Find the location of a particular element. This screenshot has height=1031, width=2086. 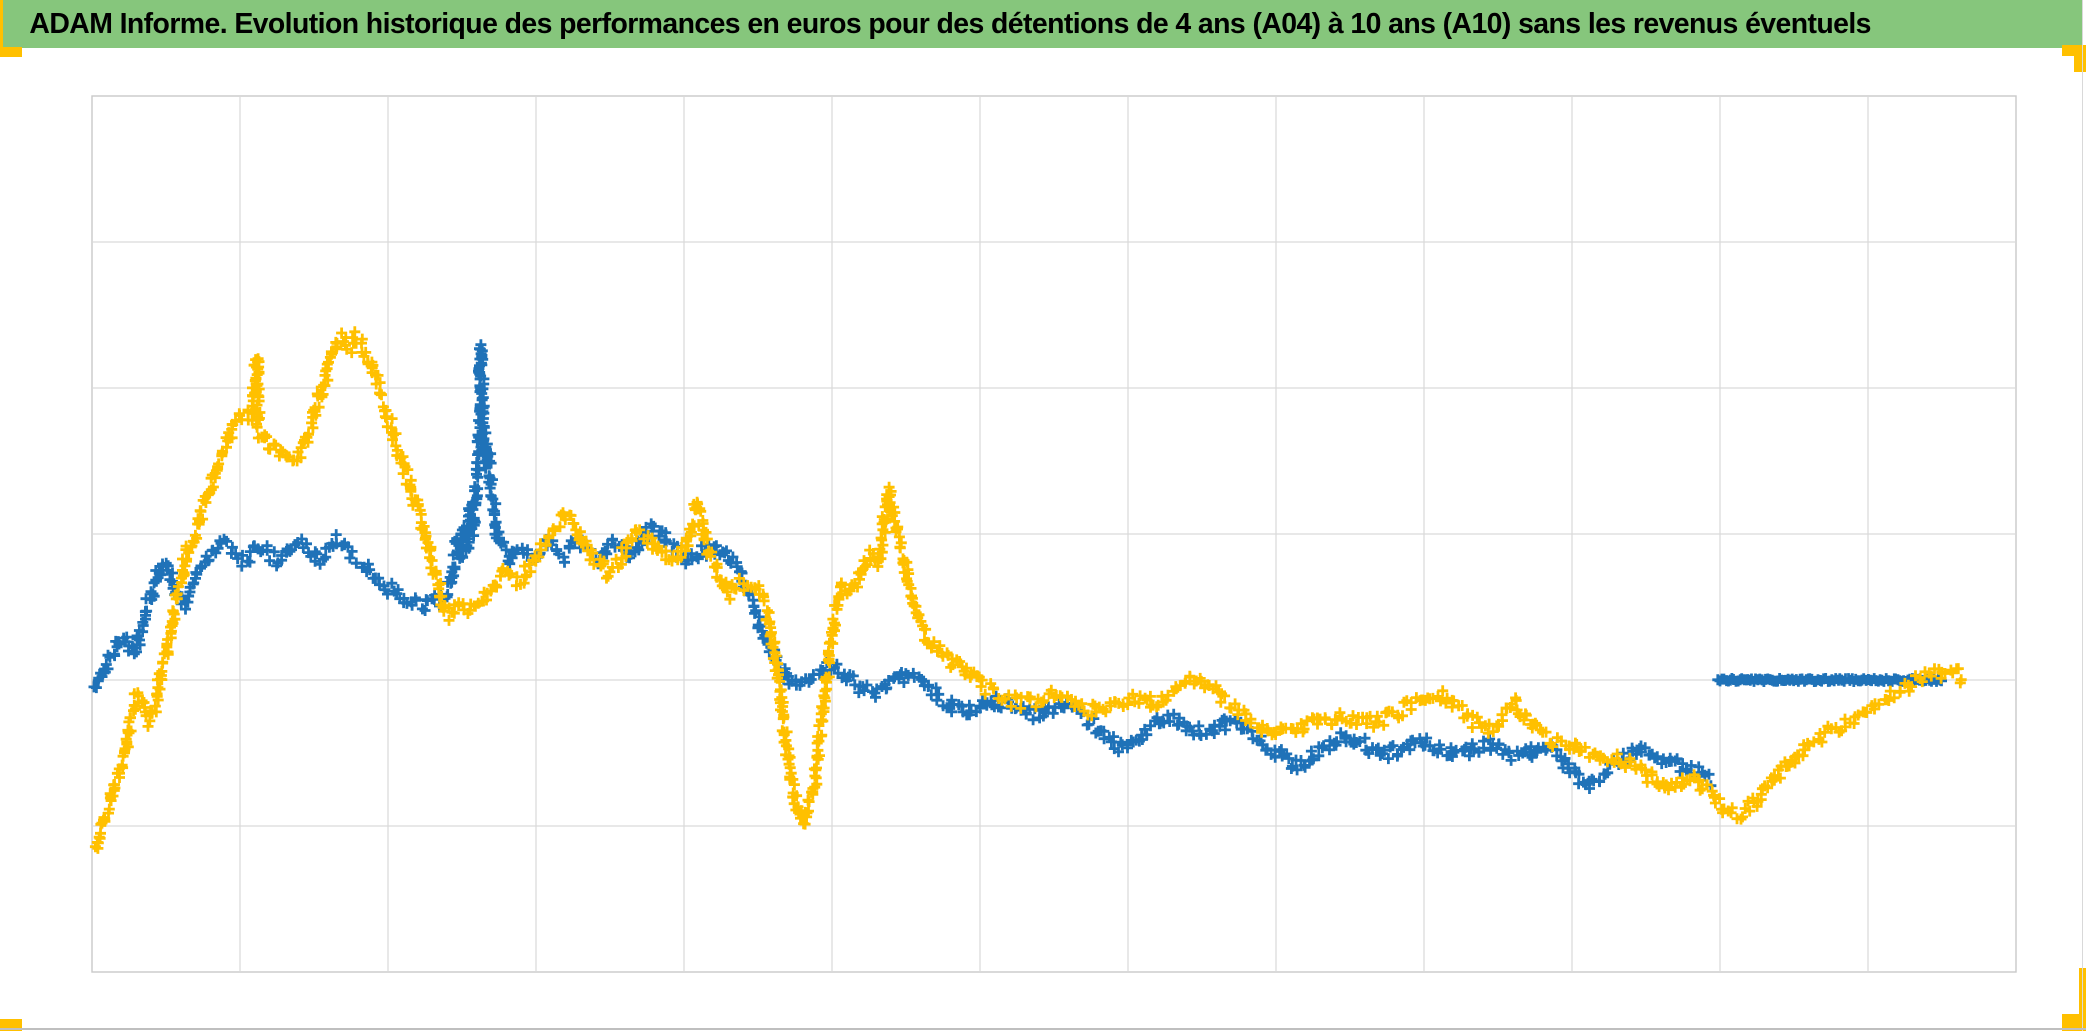

selection-mark-top-left is located at coordinates (11, 52).